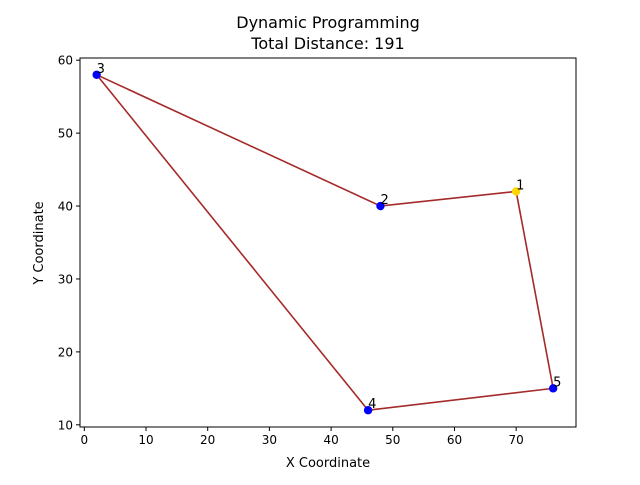  I want to click on x-tick-label-20: 20, so click(207, 440).